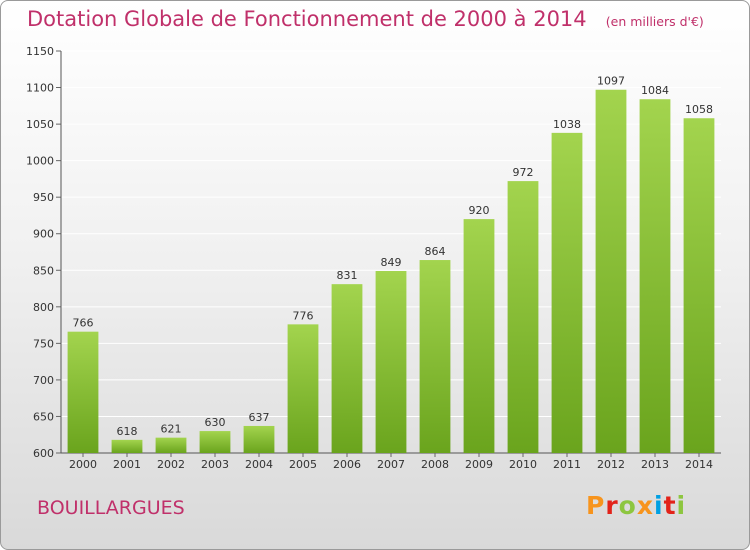 The height and width of the screenshot is (550, 750). What do you see at coordinates (83, 464) in the screenshot?
I see `x-tick-label: 2000` at bounding box center [83, 464].